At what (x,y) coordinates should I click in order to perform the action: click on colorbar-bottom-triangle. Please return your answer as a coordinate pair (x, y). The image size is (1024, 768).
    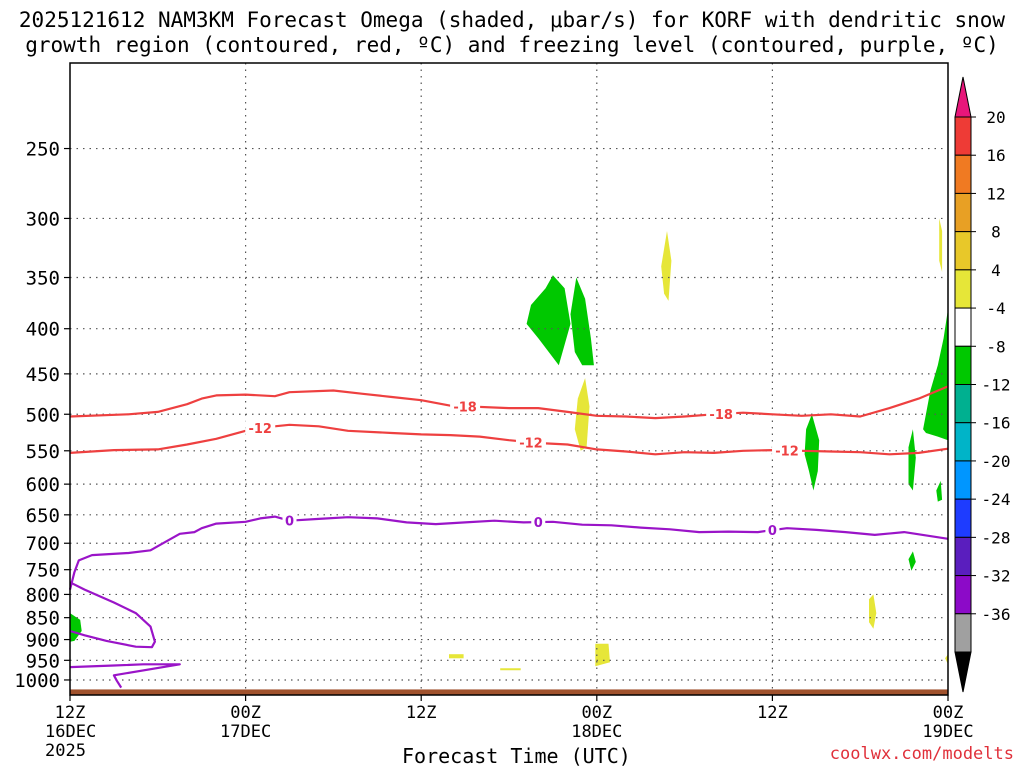
    Looking at the image, I should click on (963, 672).